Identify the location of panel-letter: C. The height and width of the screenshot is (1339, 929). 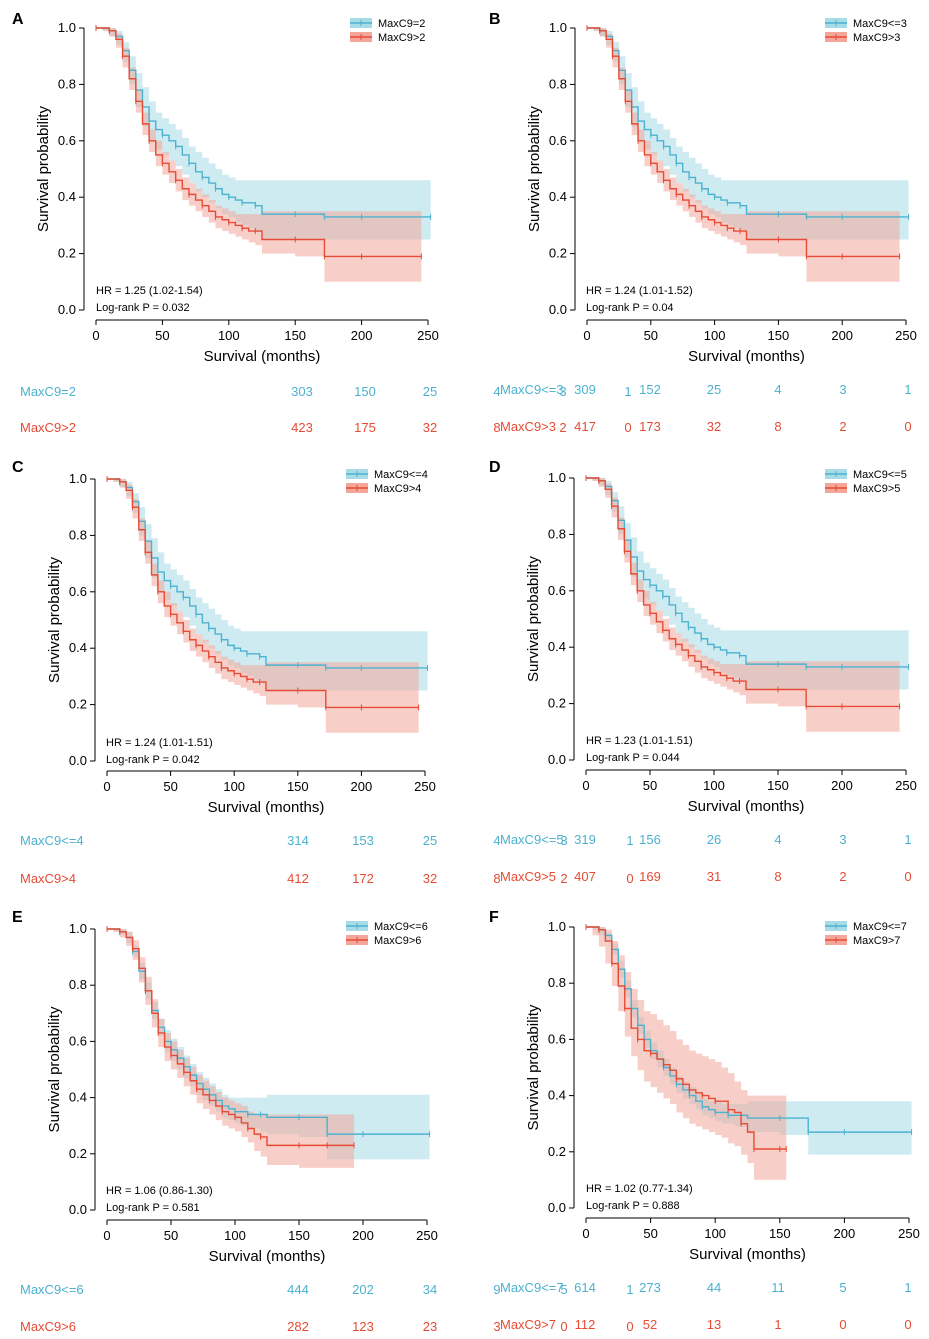
(18, 467).